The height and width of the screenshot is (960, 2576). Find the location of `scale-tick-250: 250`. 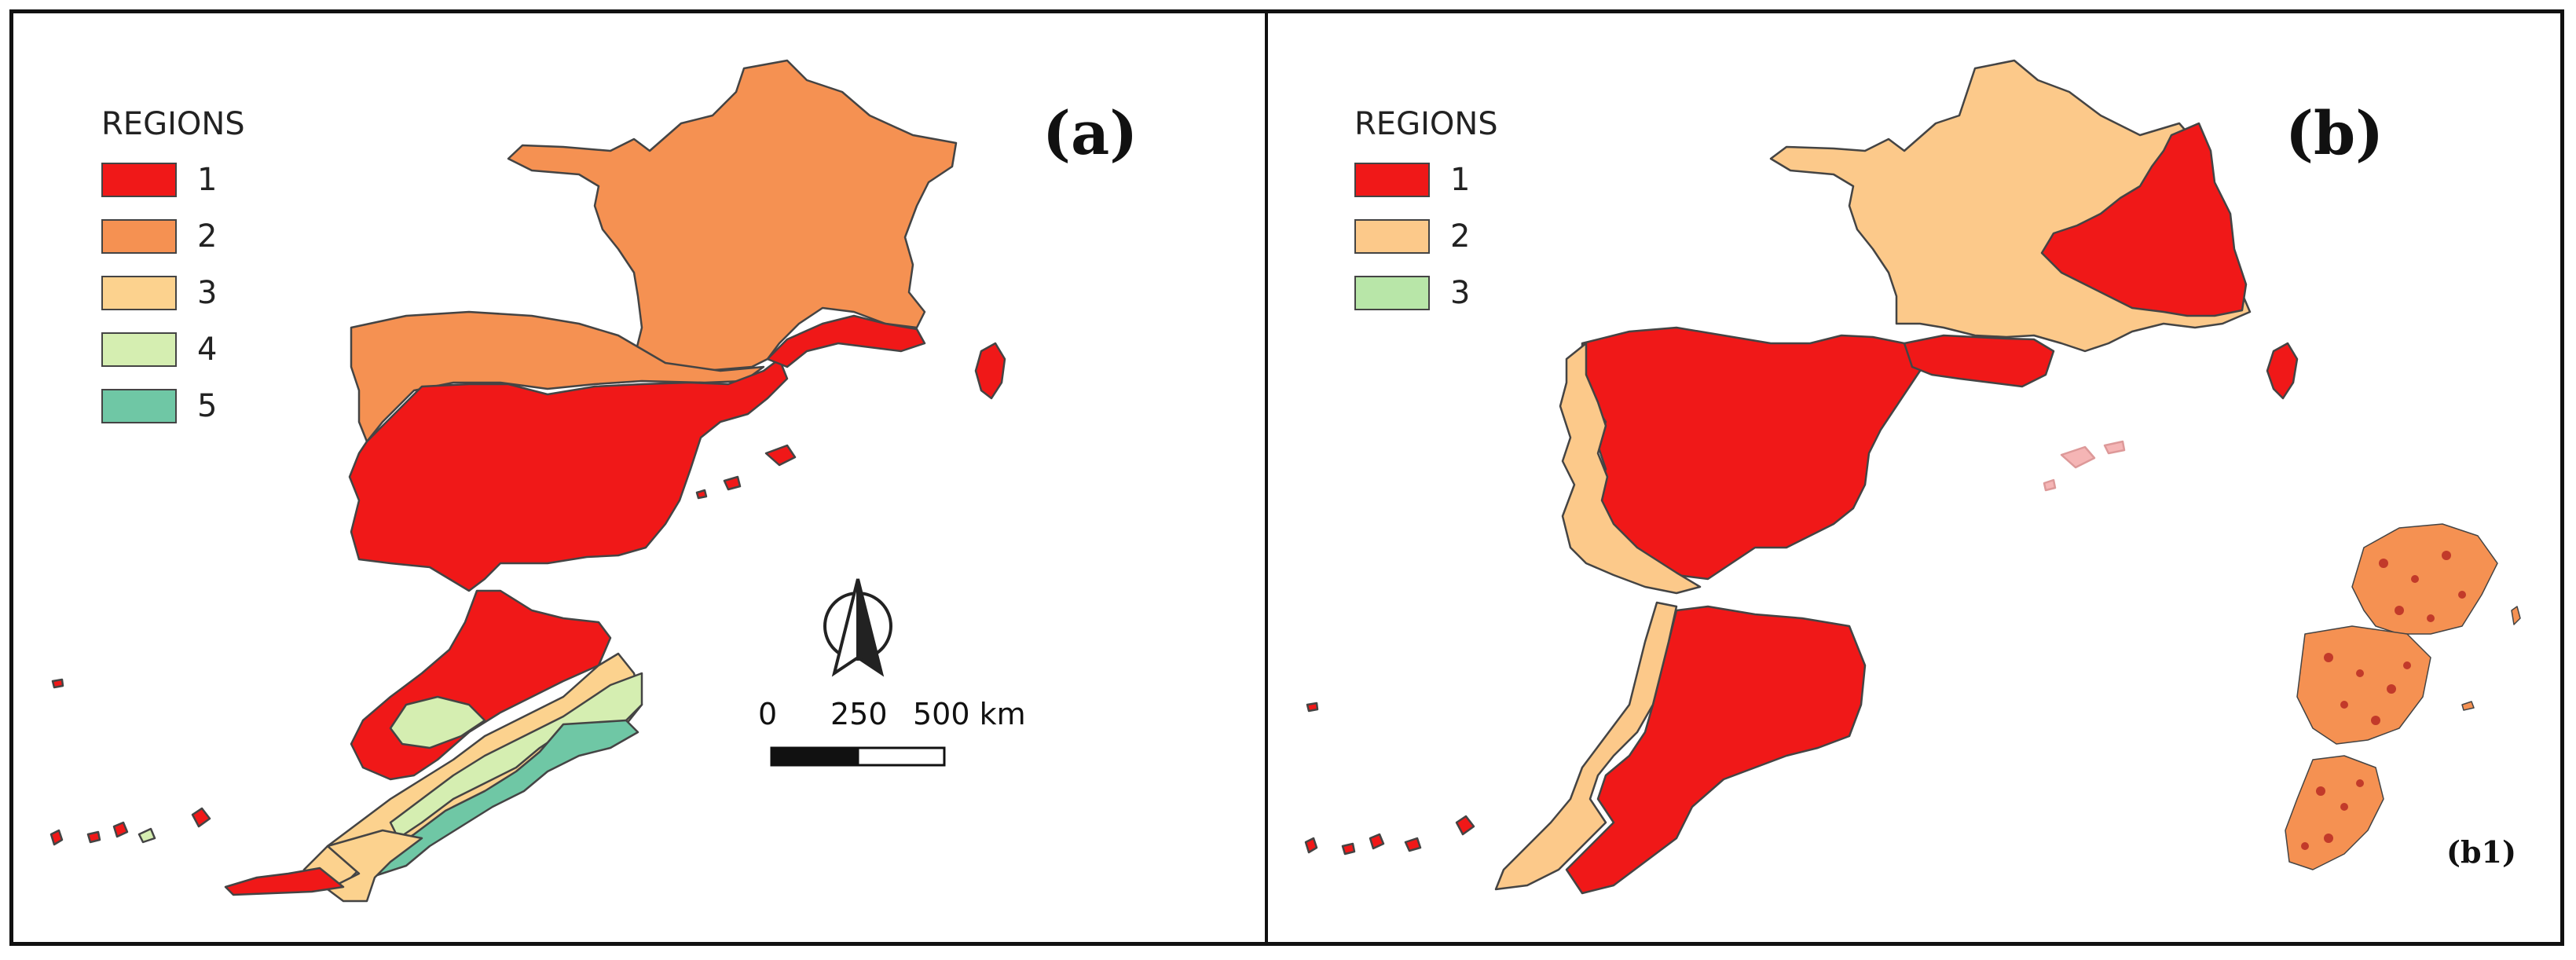

scale-tick-250: 250 is located at coordinates (859, 714).